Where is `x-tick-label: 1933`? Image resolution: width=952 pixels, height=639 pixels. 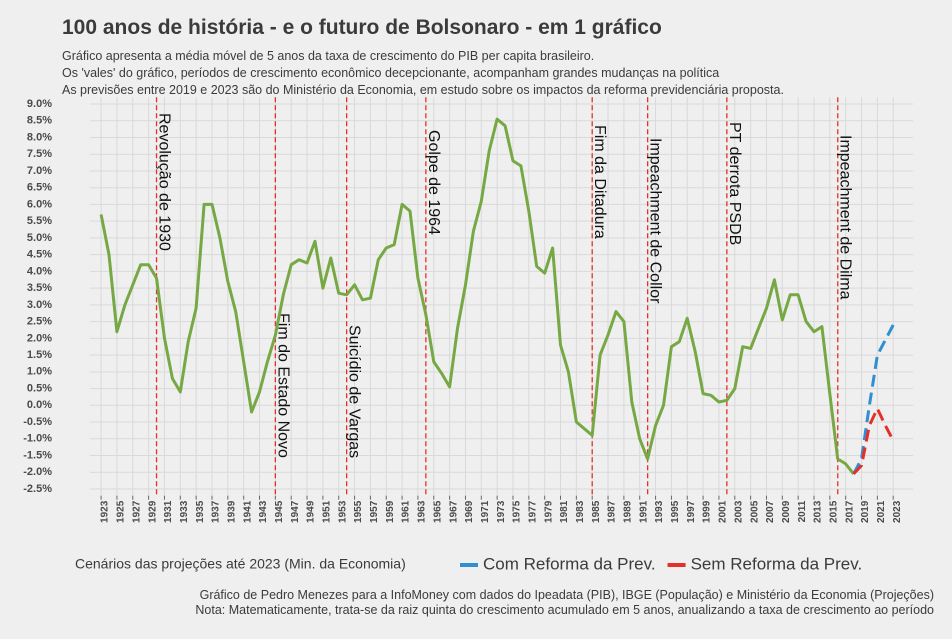 x-tick-label: 1933 is located at coordinates (184, 511).